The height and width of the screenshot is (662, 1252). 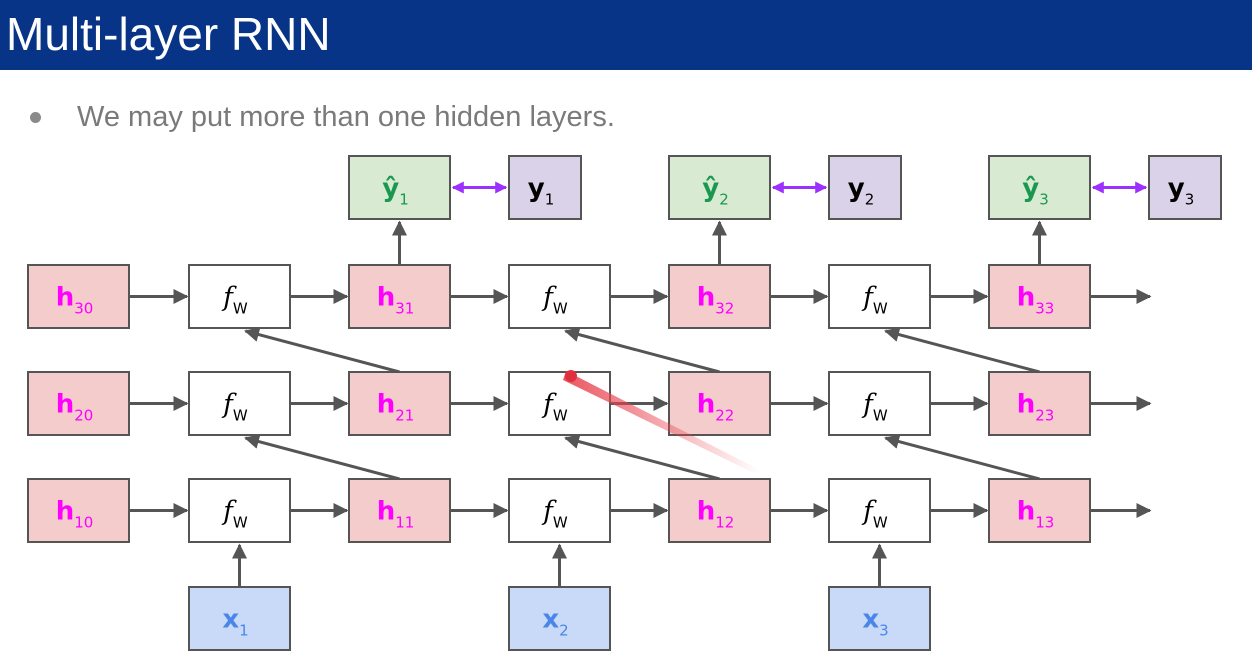 I want to click on hidden-state-h33: h33, so click(x=1039, y=296).